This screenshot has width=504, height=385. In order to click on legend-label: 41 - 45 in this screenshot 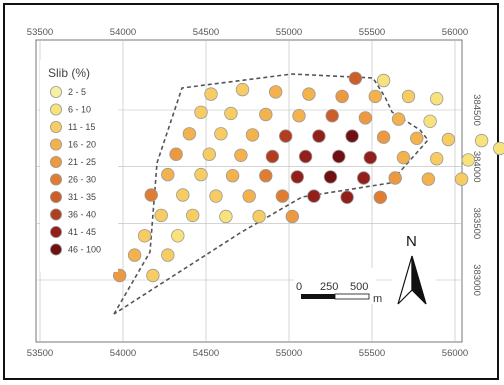, I will do `click(82, 232)`.